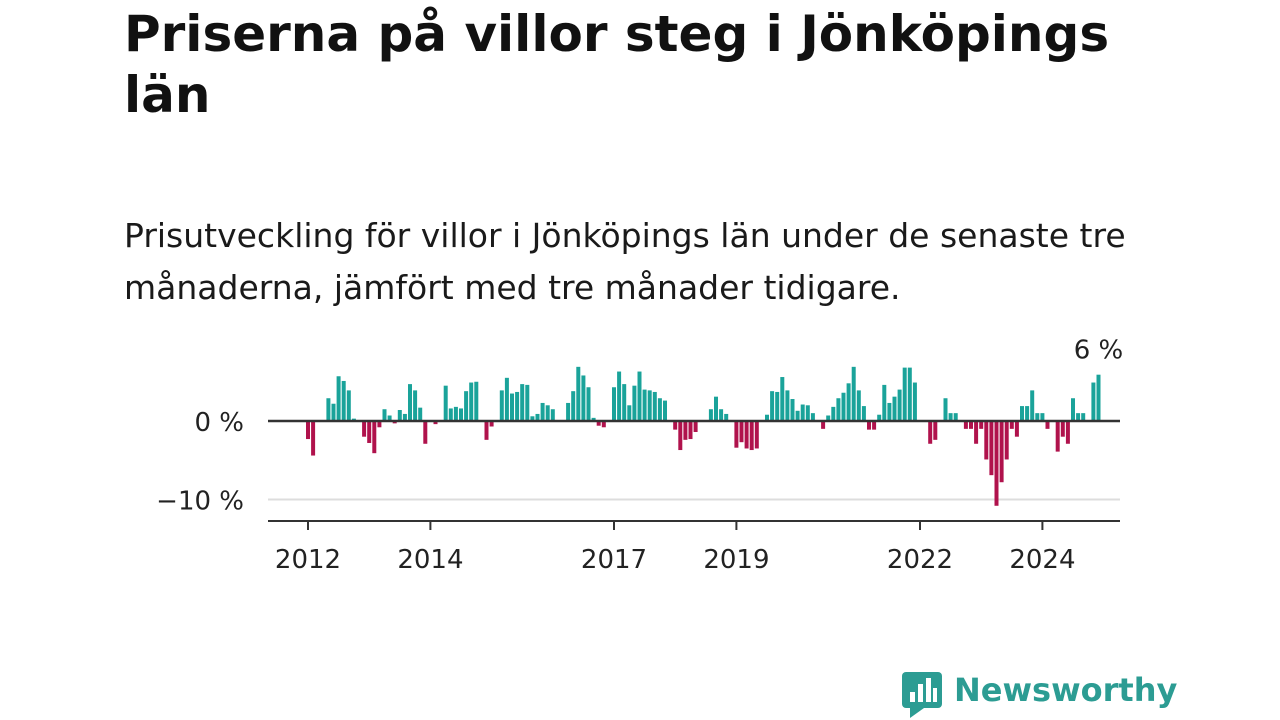  Describe the element at coordinates (920, 560) in the screenshot. I see `x-tick-label: 2022` at that location.